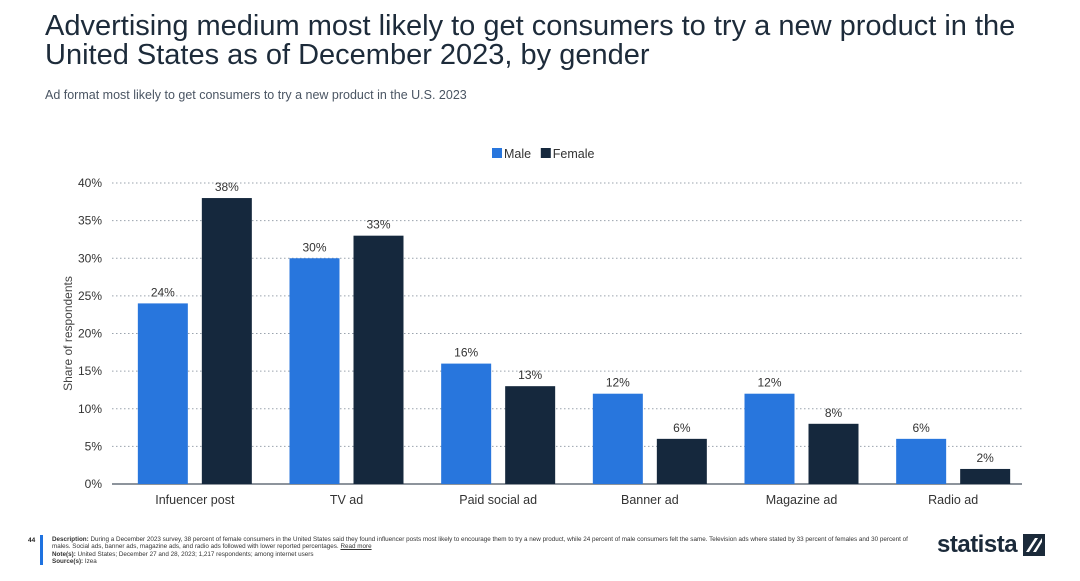 This screenshot has height=581, width=1080. Describe the element at coordinates (530, 375) in the screenshot. I see `data-label: 13%` at that location.